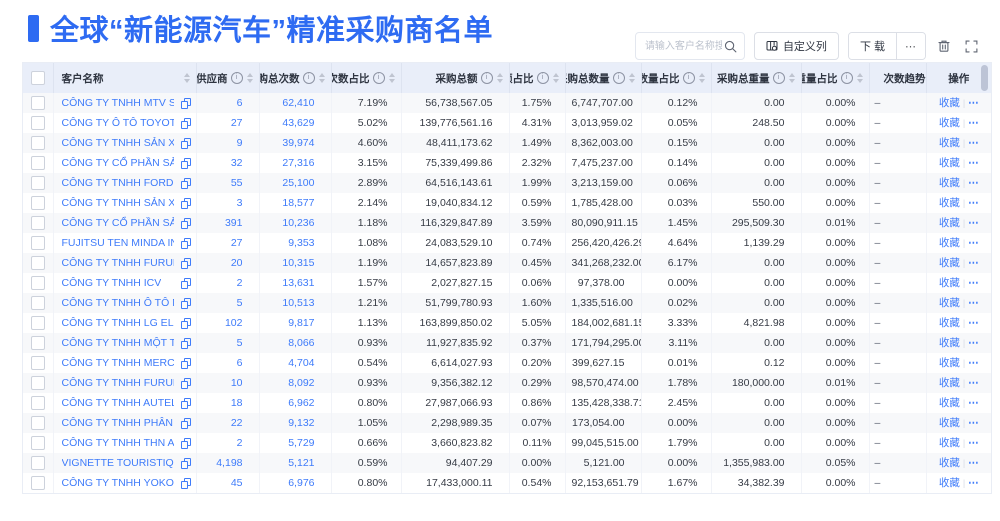  Describe the element at coordinates (295, 143) in the screenshot. I see `cell-count: 39,974` at that location.